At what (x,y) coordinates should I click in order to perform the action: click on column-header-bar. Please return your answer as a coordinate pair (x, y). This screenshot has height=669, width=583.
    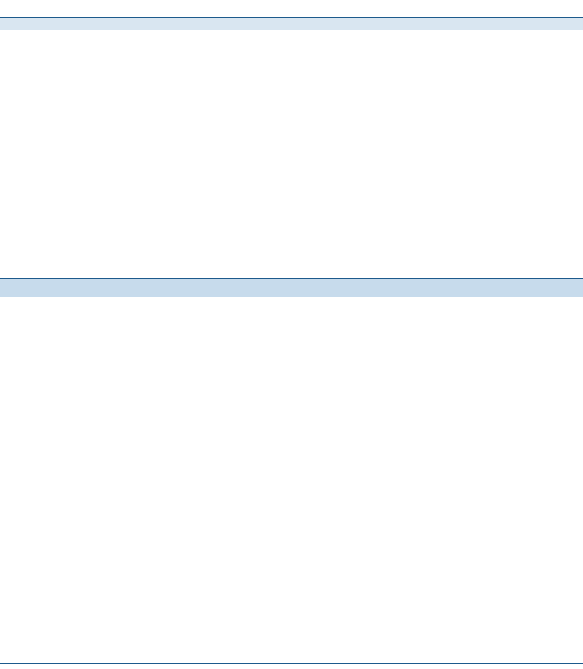
    Looking at the image, I should click on (291, 24).